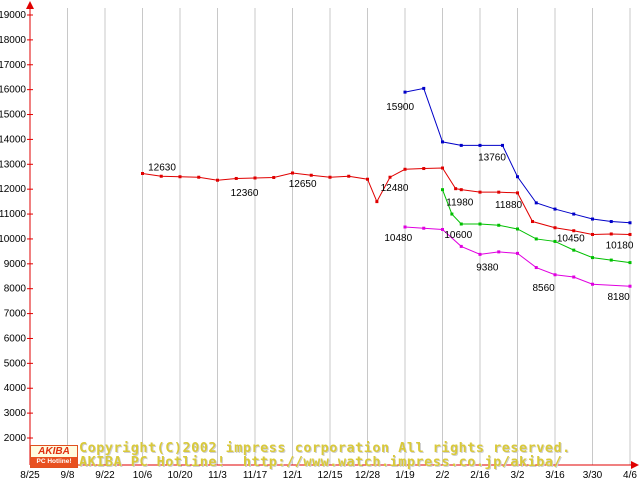 Image resolution: width=640 pixels, height=480 pixels. What do you see at coordinates (13, 164) in the screenshot?
I see `svg-text: 13000` at bounding box center [13, 164].